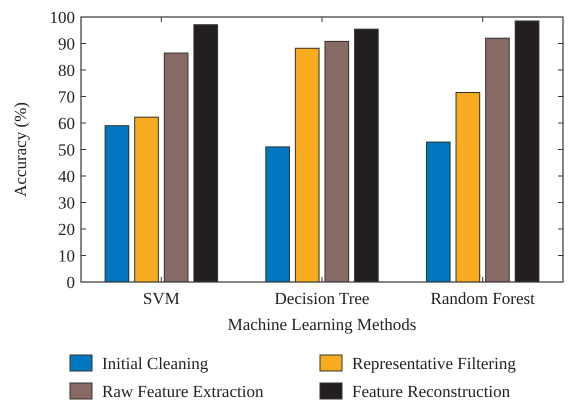 This screenshot has height=413, width=572. What do you see at coordinates (183, 391) in the screenshot?
I see `legend-label: Raw Feature Extraction` at bounding box center [183, 391].